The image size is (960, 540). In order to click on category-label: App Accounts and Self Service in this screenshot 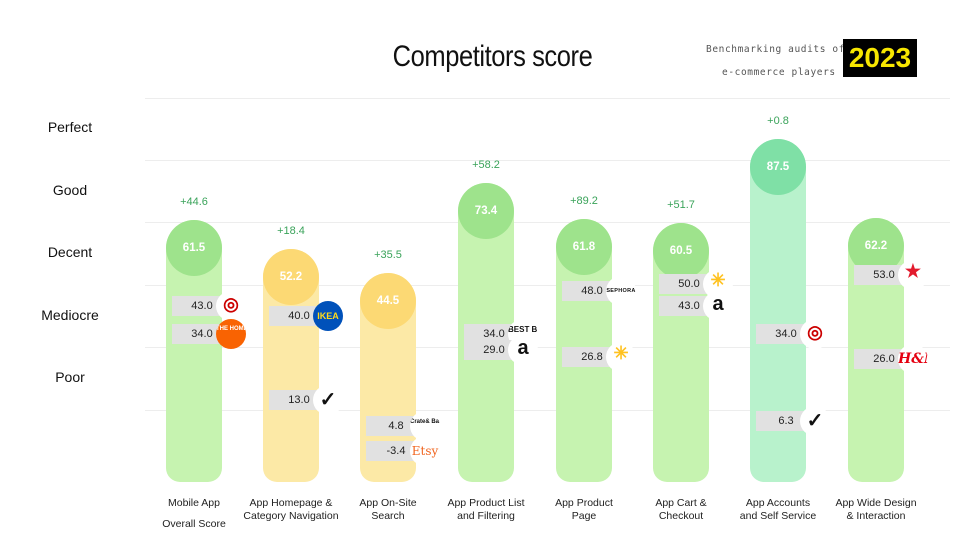, I will do `click(778, 510)`.